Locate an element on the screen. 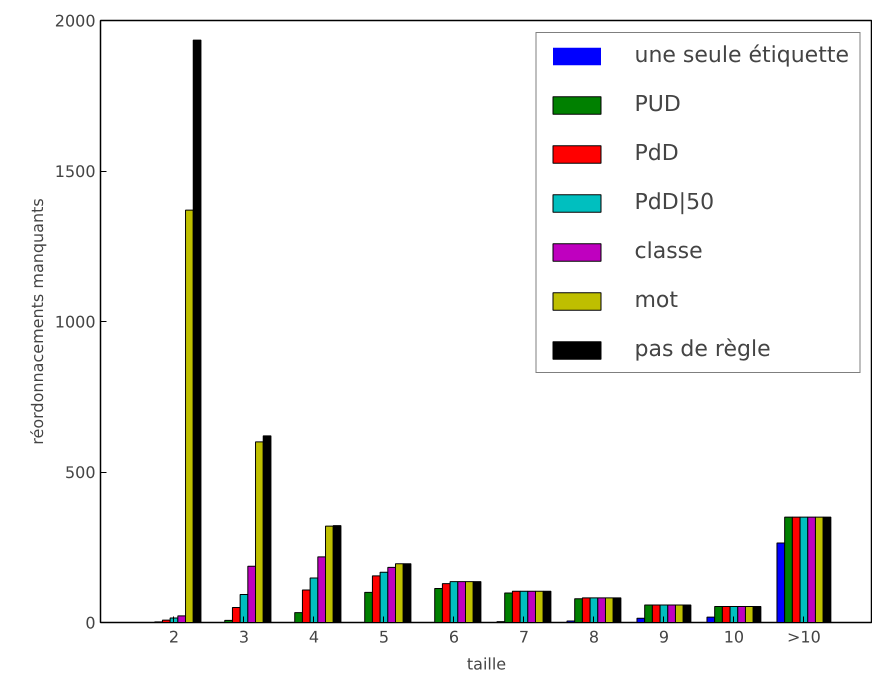 This screenshot has width=872, height=678. x-tick-label: 4 is located at coordinates (314, 637).